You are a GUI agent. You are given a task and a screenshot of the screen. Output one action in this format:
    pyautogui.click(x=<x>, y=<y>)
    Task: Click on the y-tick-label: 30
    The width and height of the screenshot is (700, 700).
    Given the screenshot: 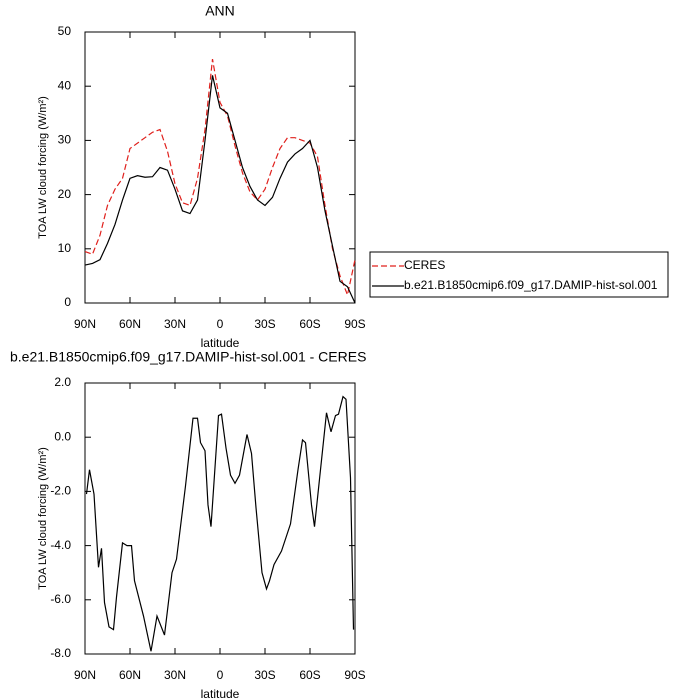 What is the action you would take?
    pyautogui.click(x=65, y=140)
    